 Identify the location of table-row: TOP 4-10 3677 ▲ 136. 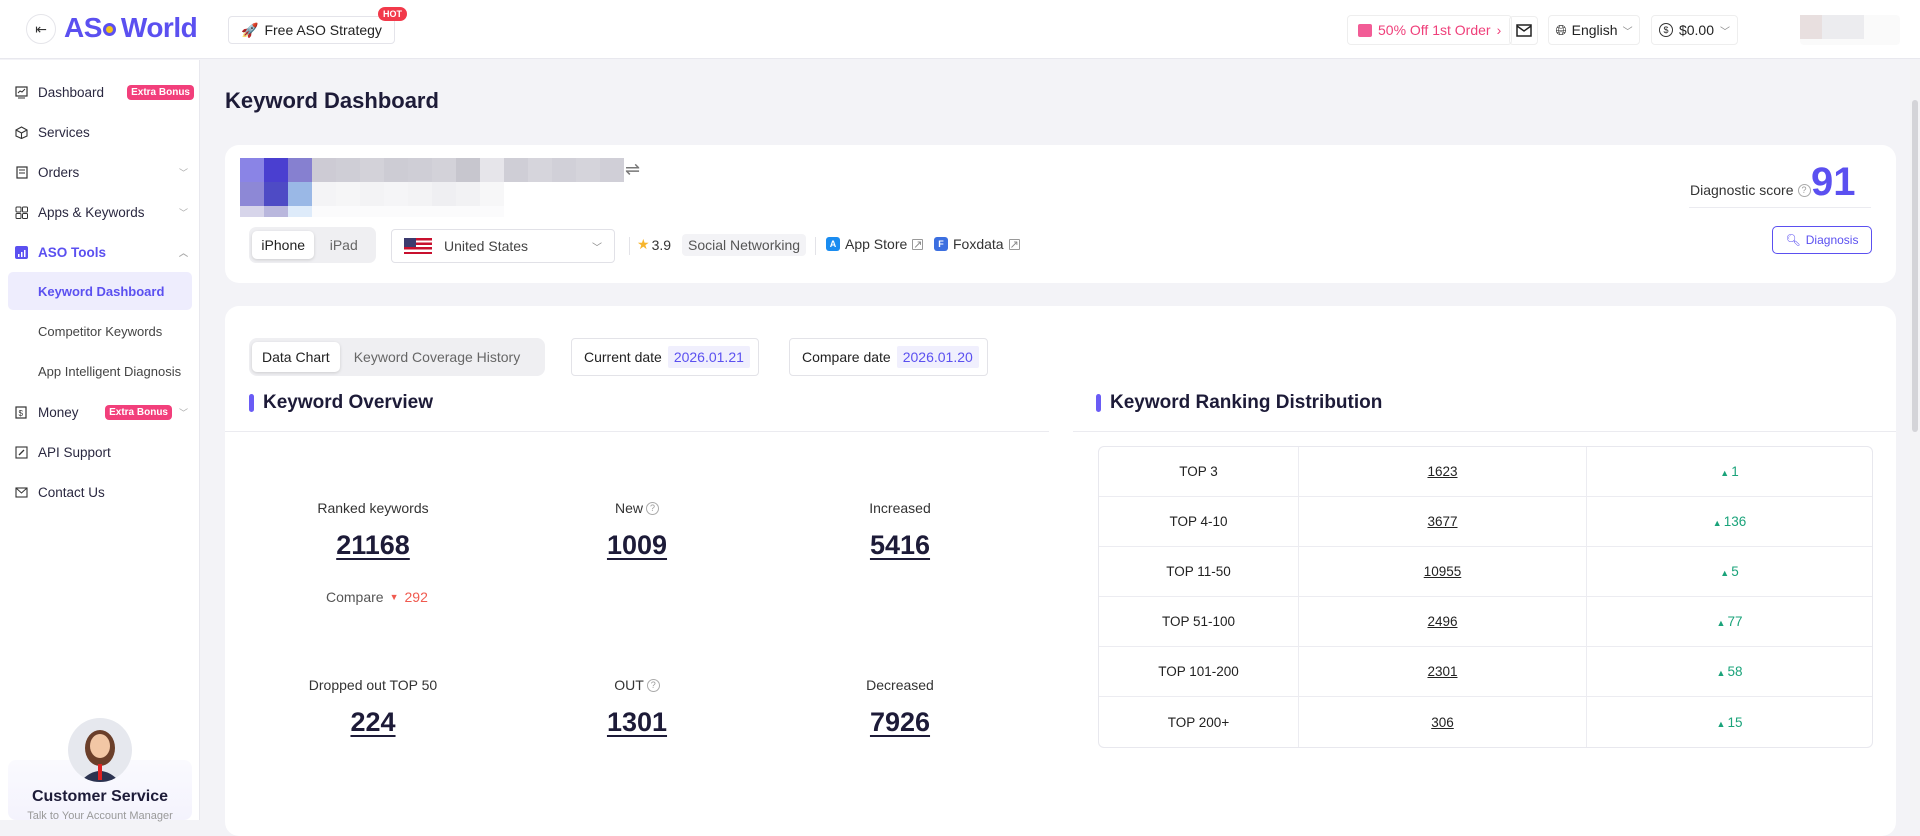
(1485, 522).